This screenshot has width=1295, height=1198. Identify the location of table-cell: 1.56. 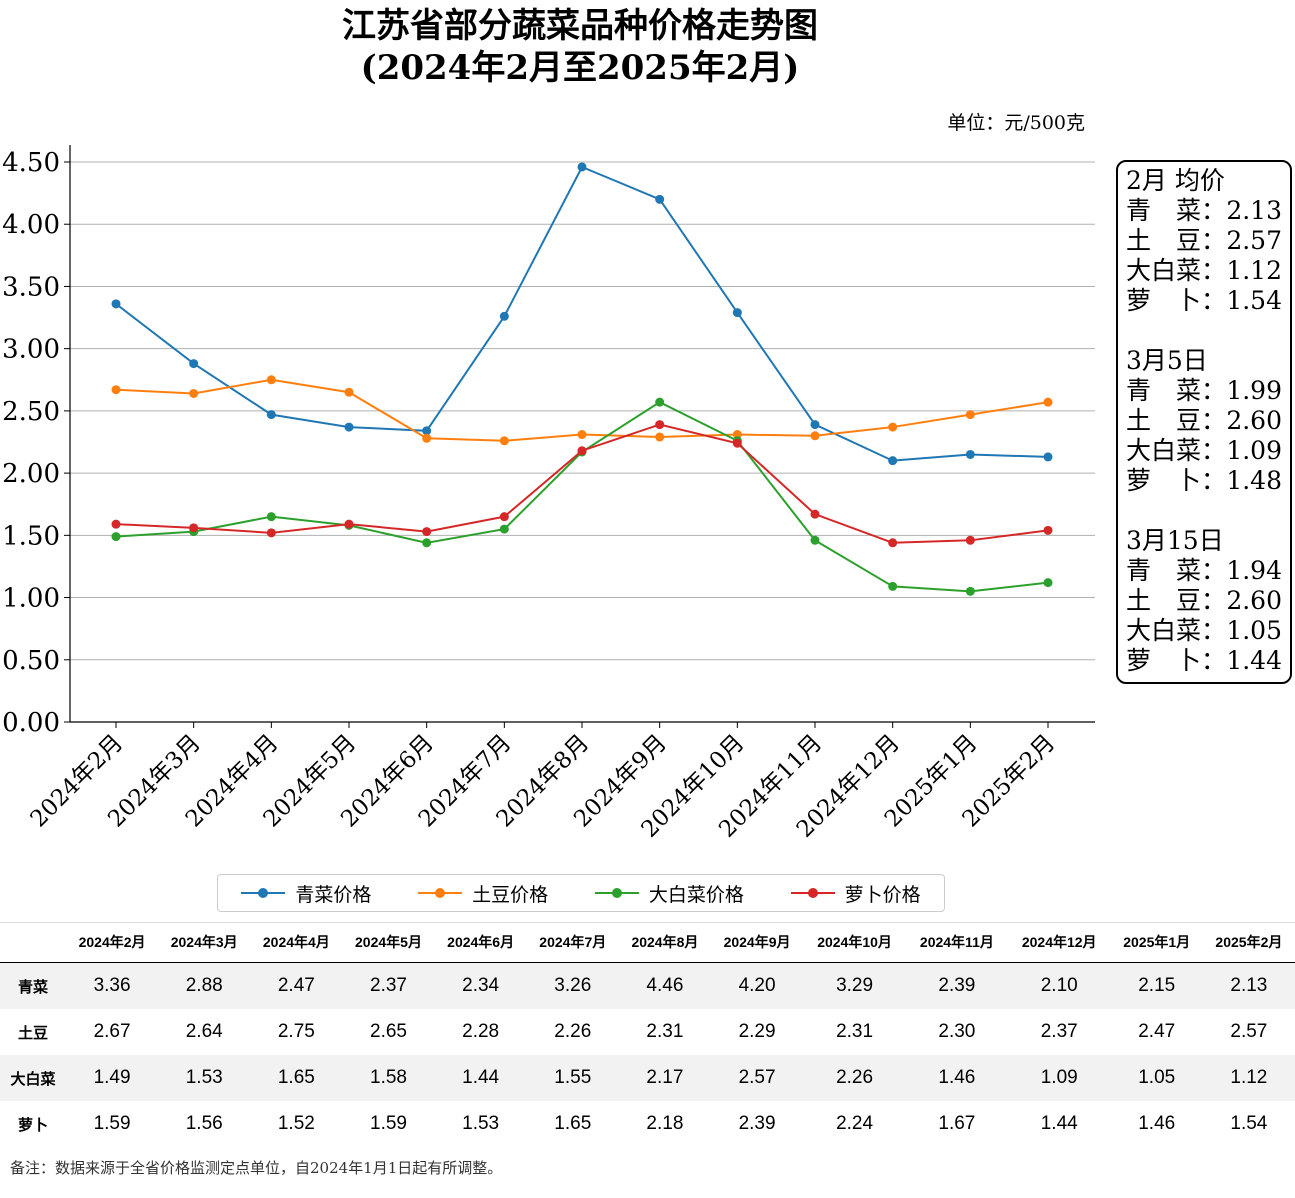
(204, 1123).